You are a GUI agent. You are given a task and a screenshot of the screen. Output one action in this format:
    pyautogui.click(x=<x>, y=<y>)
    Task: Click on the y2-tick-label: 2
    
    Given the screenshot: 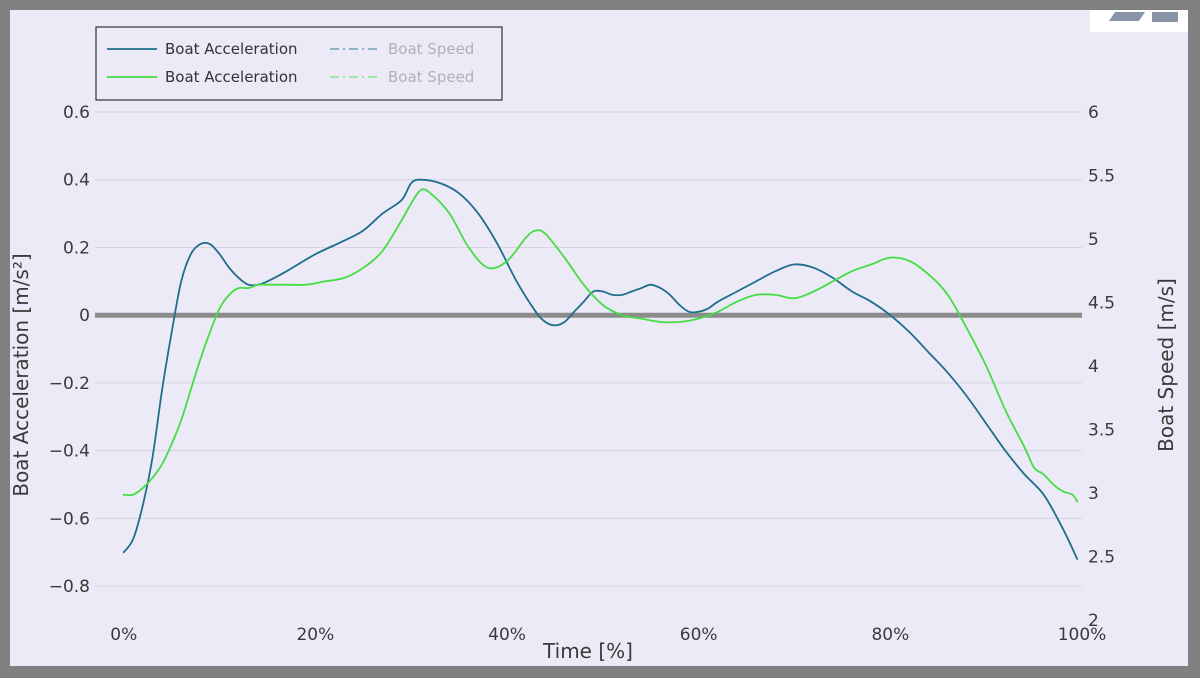 What is the action you would take?
    pyautogui.click(x=1093, y=621)
    